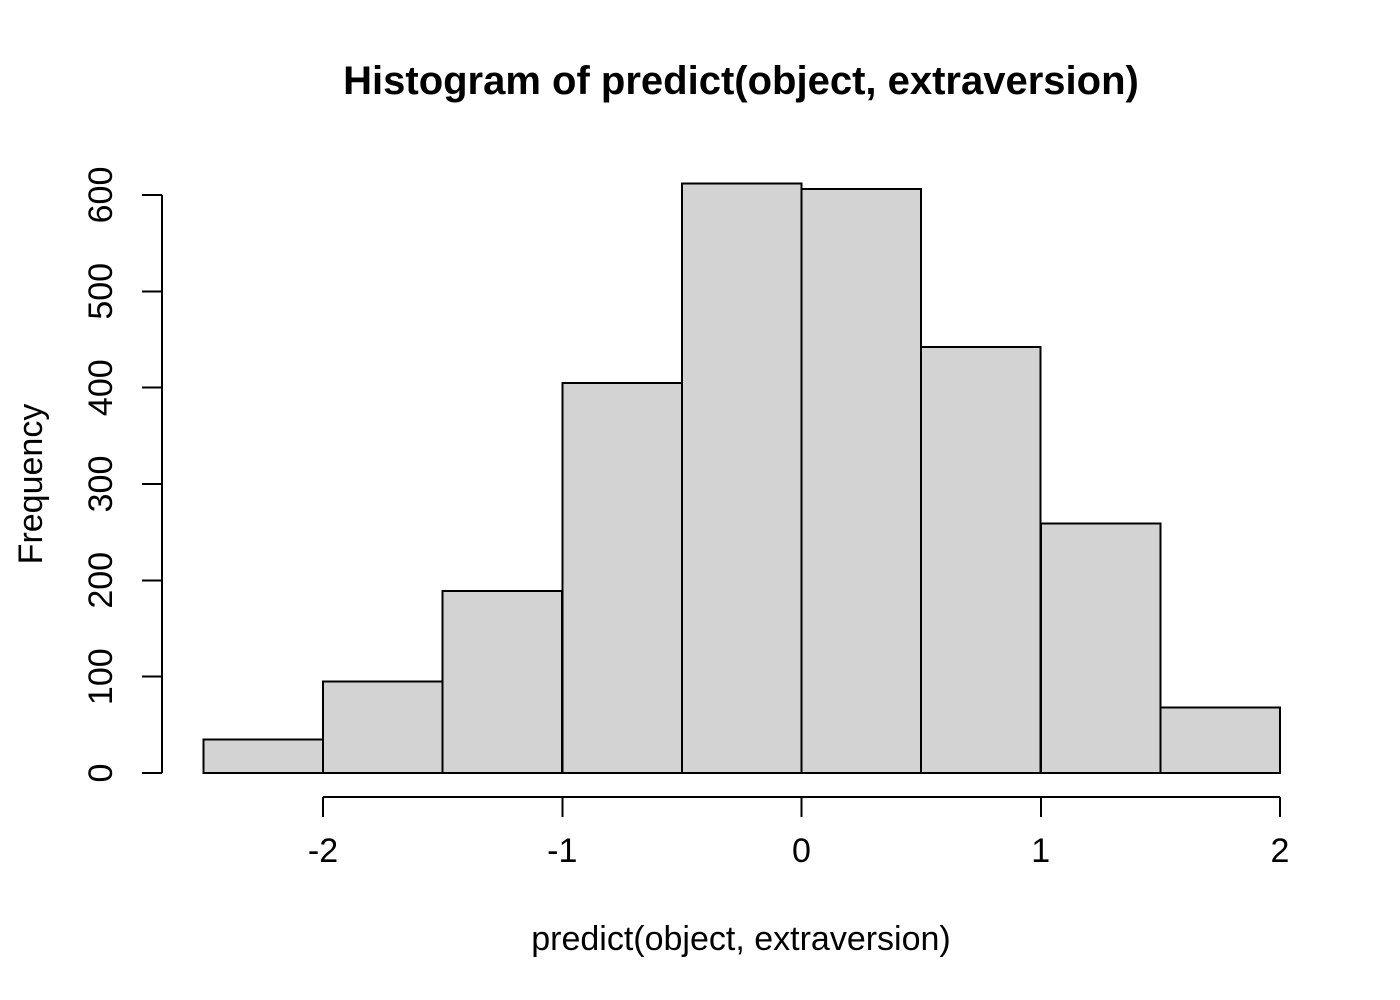  Describe the element at coordinates (31, 484) in the screenshot. I see `y-axis-label: Frequency` at that location.